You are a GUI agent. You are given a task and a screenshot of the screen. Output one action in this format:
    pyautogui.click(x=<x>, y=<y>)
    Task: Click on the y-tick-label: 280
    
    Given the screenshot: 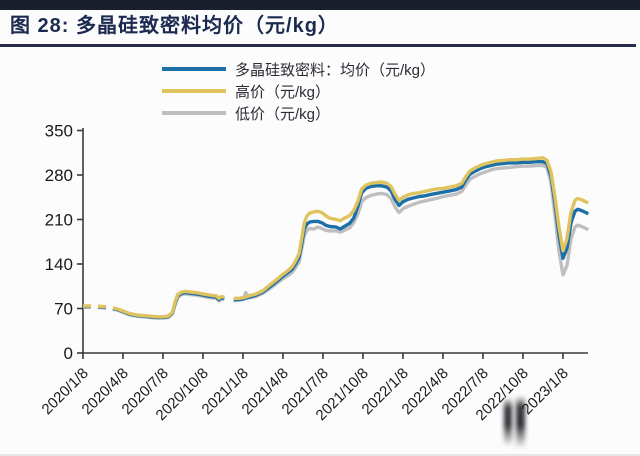 What is the action you would take?
    pyautogui.click(x=59, y=175)
    